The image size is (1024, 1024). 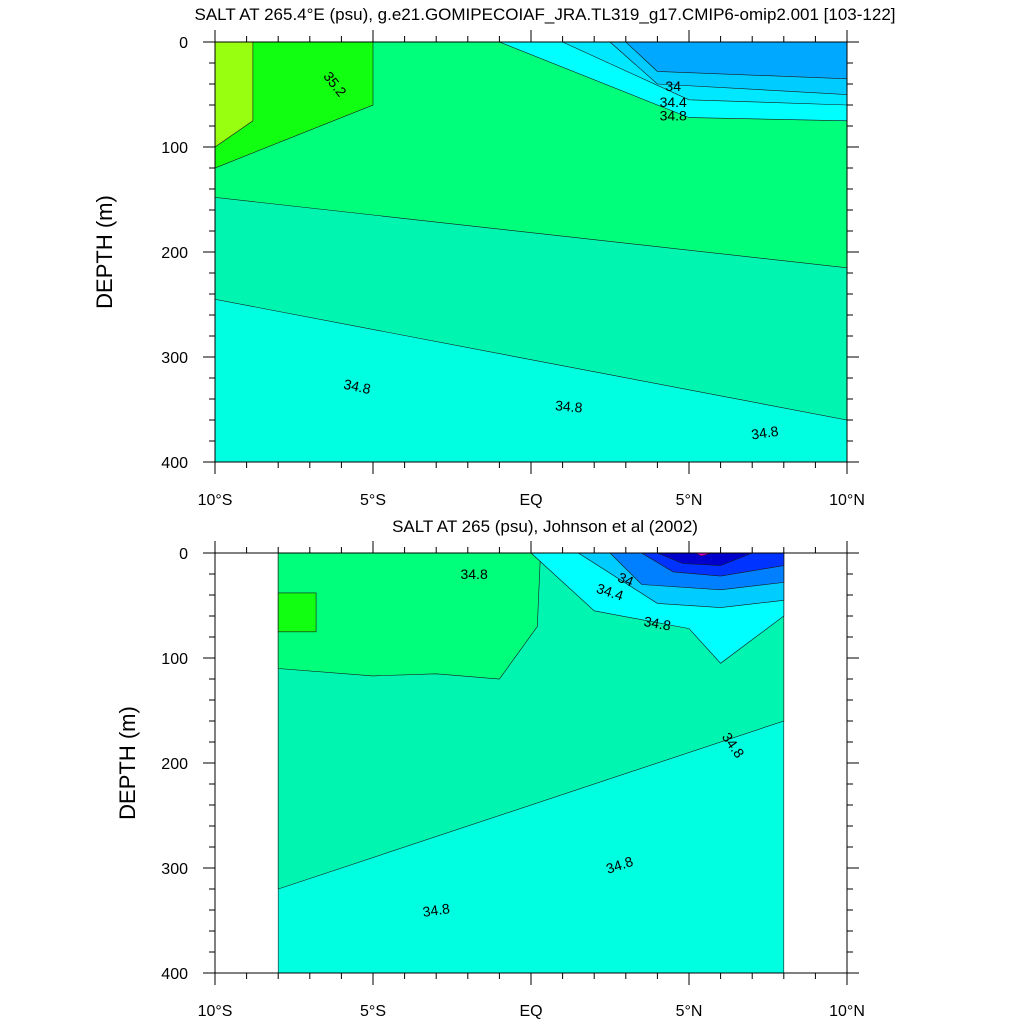 What do you see at coordinates (545, 526) in the screenshot?
I see `chart-title: SALT AT 265 (psu), Johnson et al (2002)` at bounding box center [545, 526].